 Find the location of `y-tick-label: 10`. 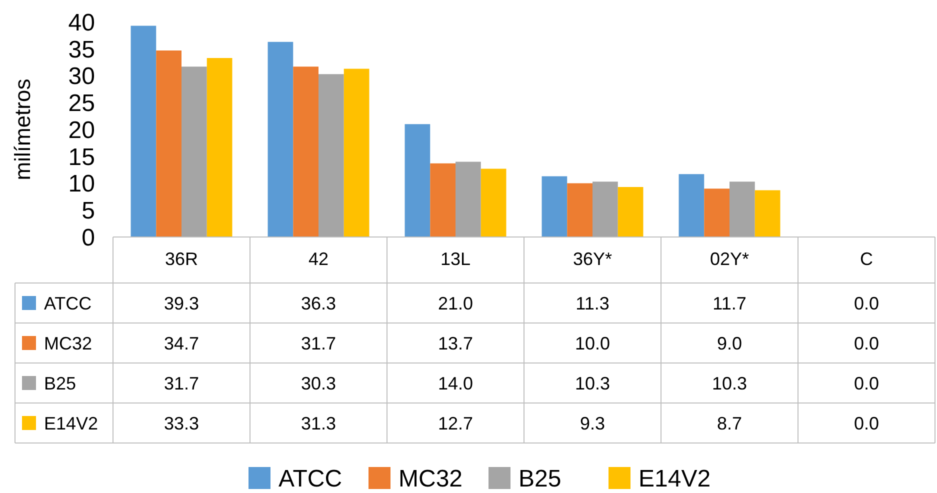

y-tick-label: 10 is located at coordinates (81, 184).